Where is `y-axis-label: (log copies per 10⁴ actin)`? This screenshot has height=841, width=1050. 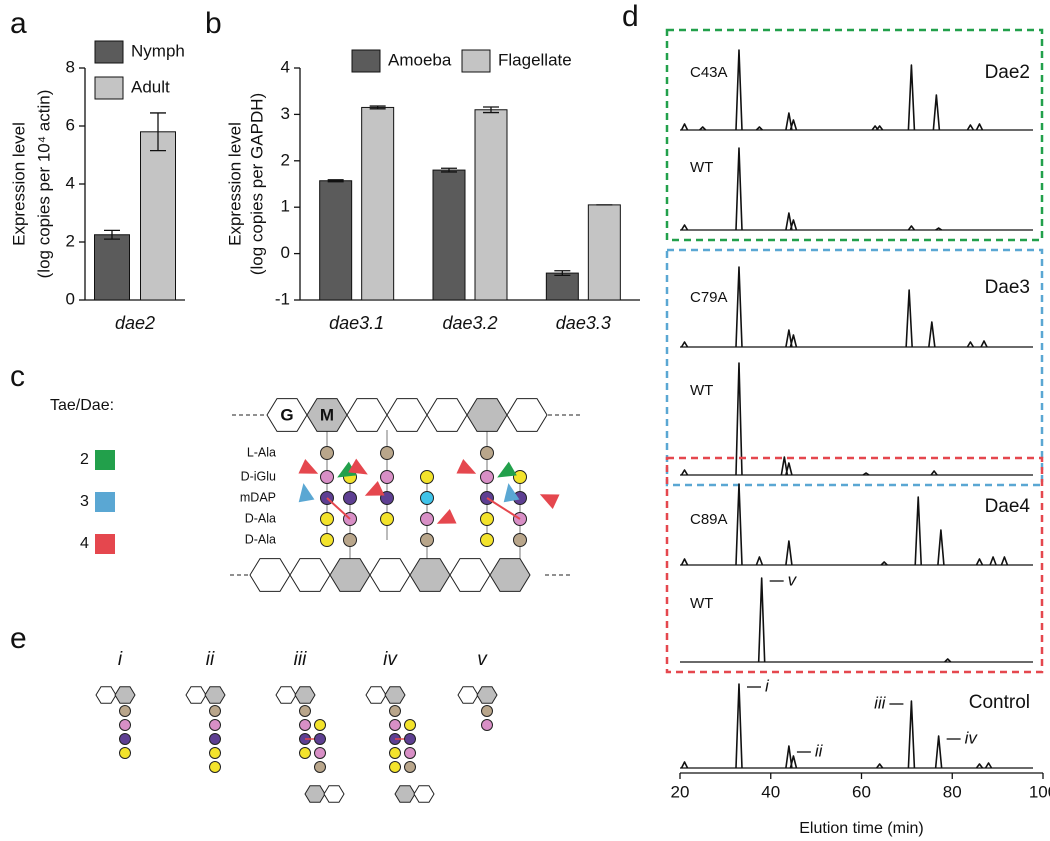 y-axis-label: (log copies per 10⁴ actin) is located at coordinates (43, 184).